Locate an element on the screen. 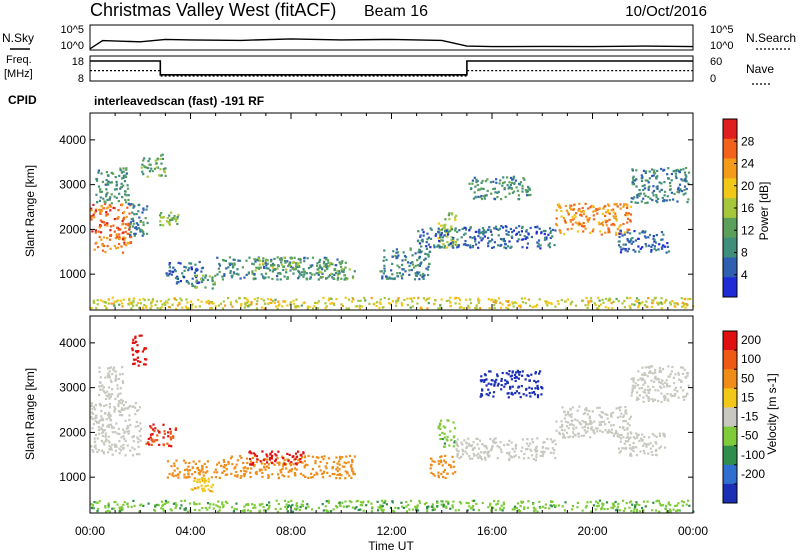 This screenshot has height=554, width=800. time-tick-label: 00:00 is located at coordinates (693, 531).